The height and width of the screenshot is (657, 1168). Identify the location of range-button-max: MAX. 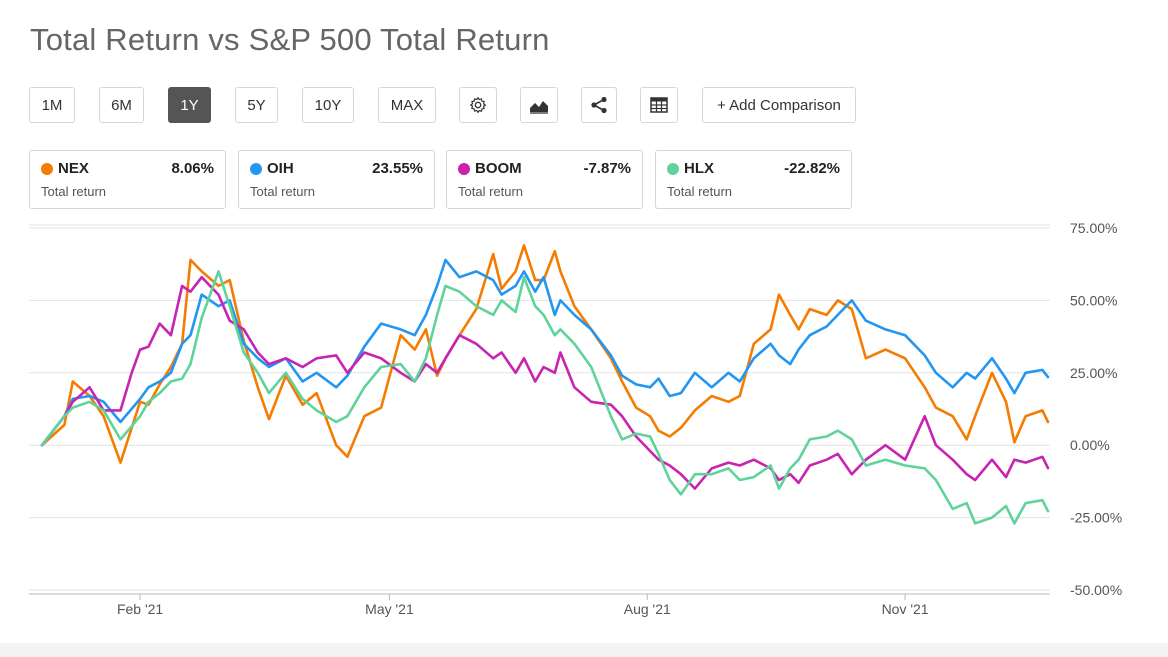
(407, 105).